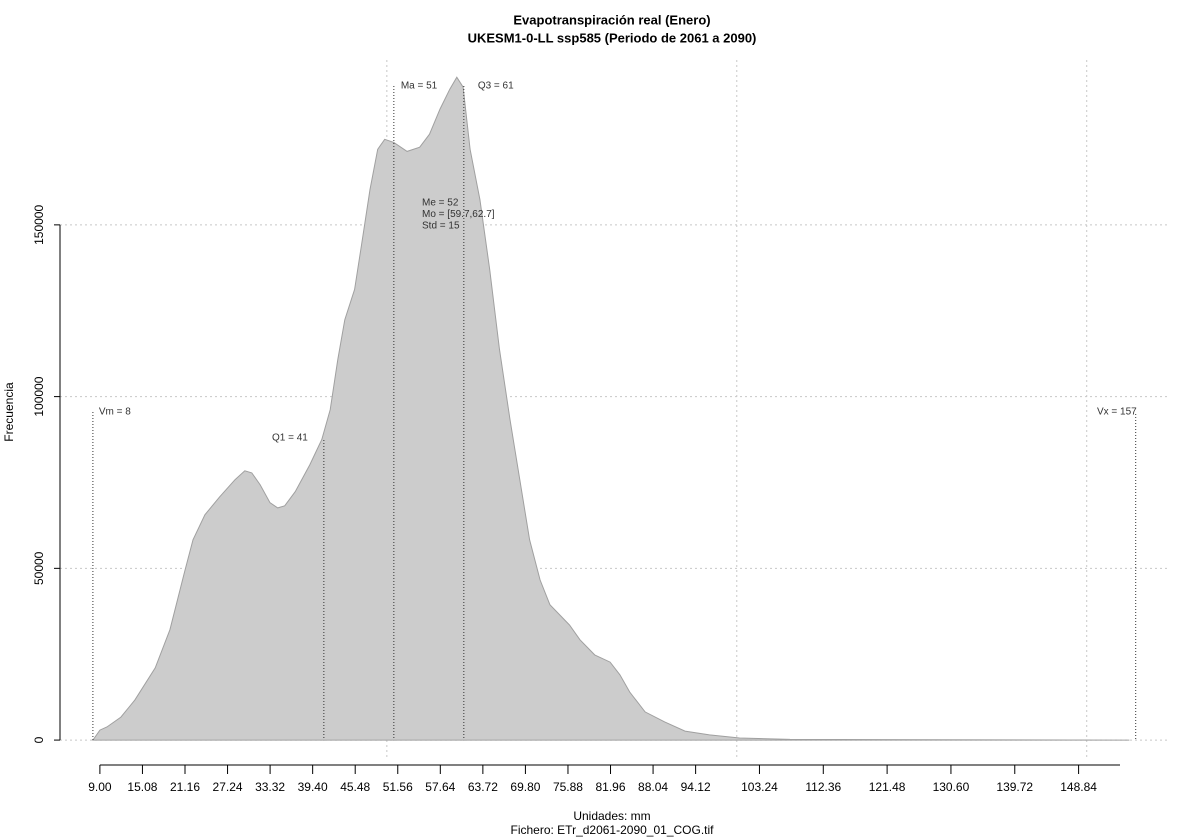  Describe the element at coordinates (9, 412) in the screenshot. I see `y-axis-label: Frecuencia` at that location.